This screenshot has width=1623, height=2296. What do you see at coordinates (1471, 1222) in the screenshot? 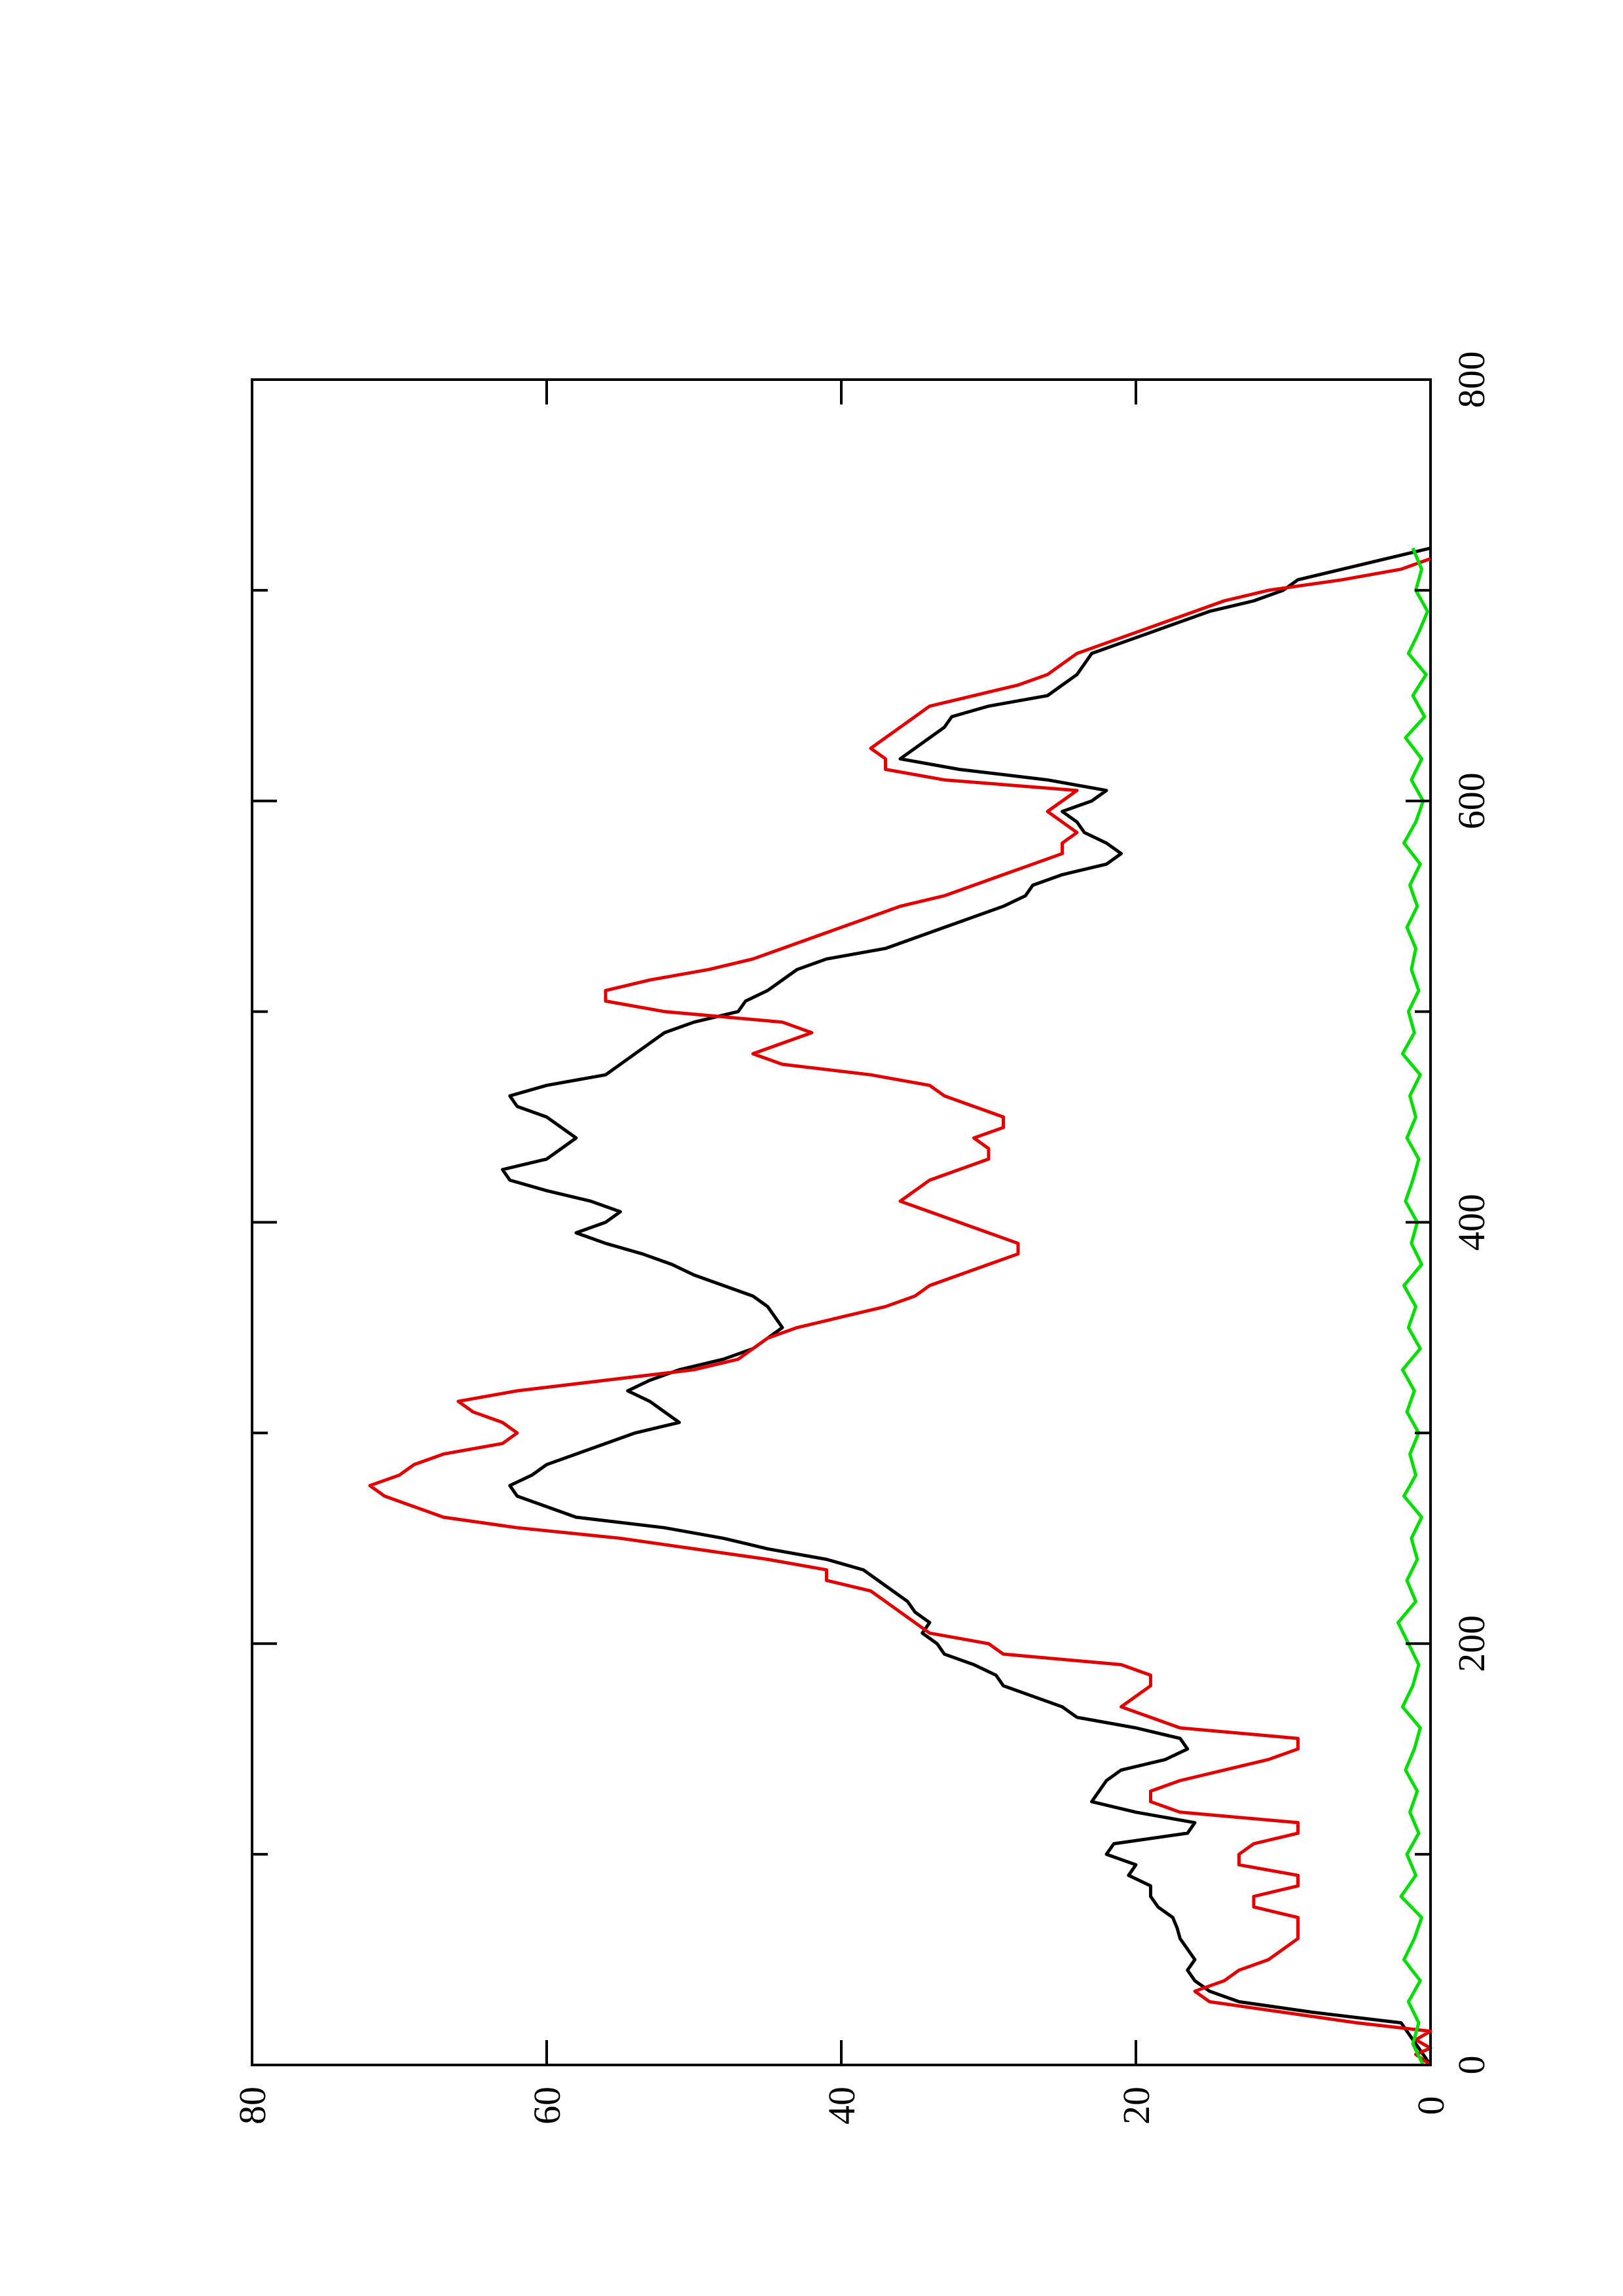
I see `x-tick-label: 400` at bounding box center [1471, 1222].